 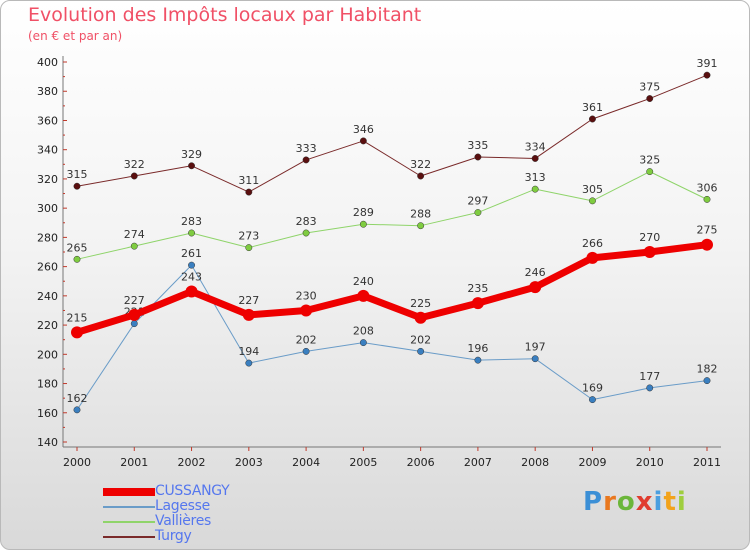 I want to click on y-tick-label: 320, so click(x=47, y=179).